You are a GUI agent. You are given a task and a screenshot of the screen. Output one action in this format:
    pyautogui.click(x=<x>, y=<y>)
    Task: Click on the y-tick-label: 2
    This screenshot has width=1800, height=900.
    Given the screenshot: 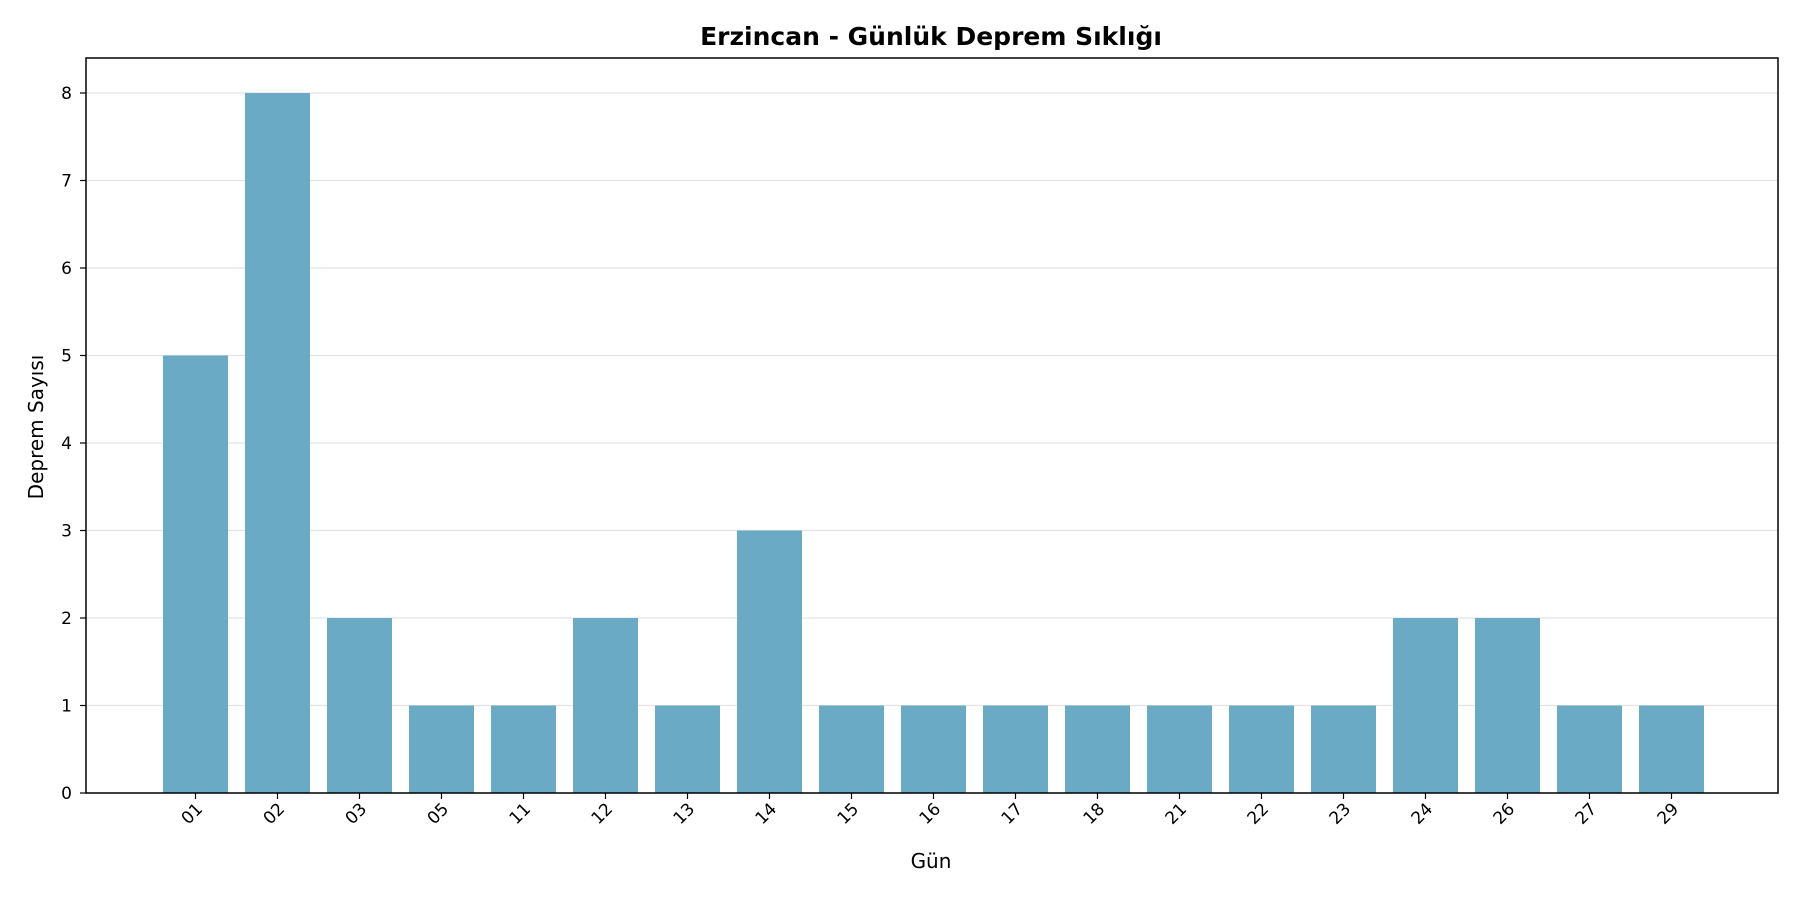 What is the action you would take?
    pyautogui.click(x=66, y=619)
    